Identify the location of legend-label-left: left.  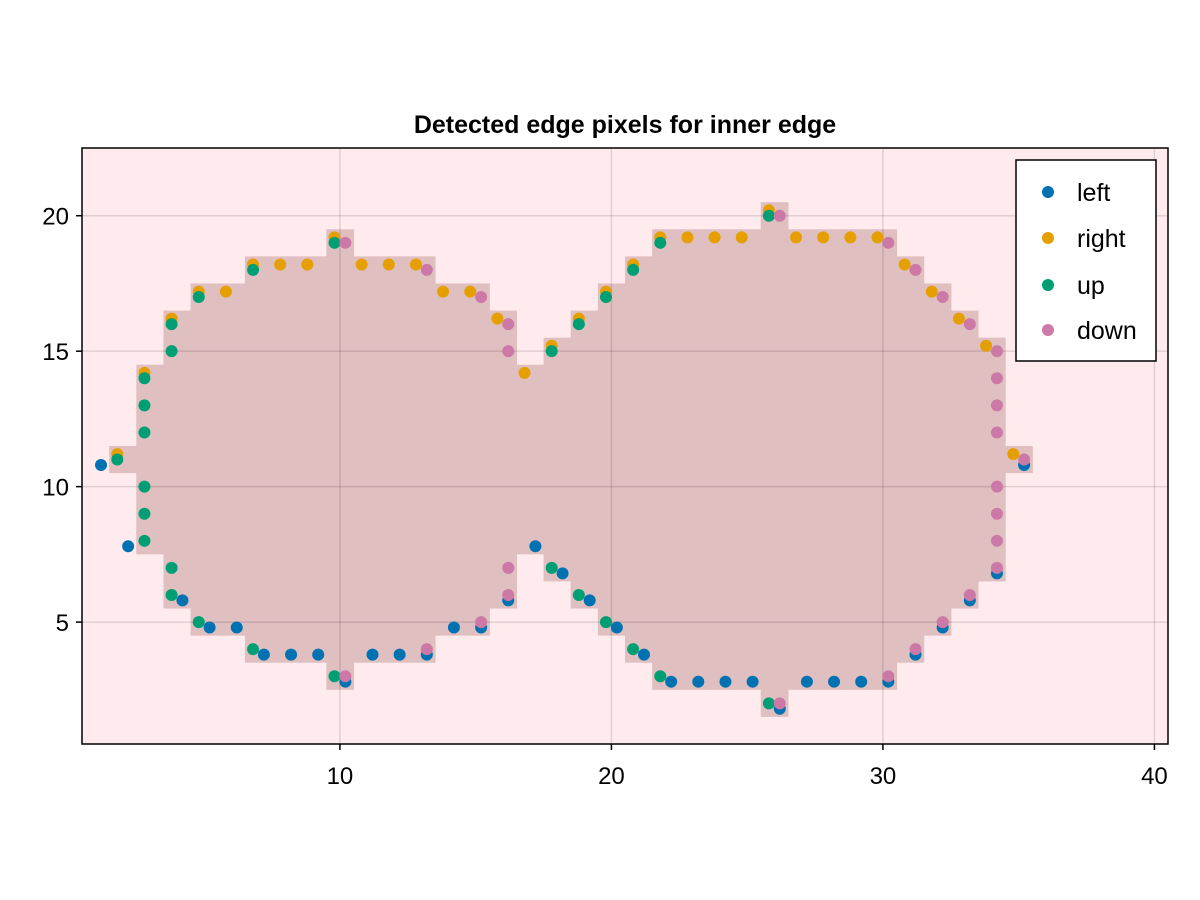
(1093, 193).